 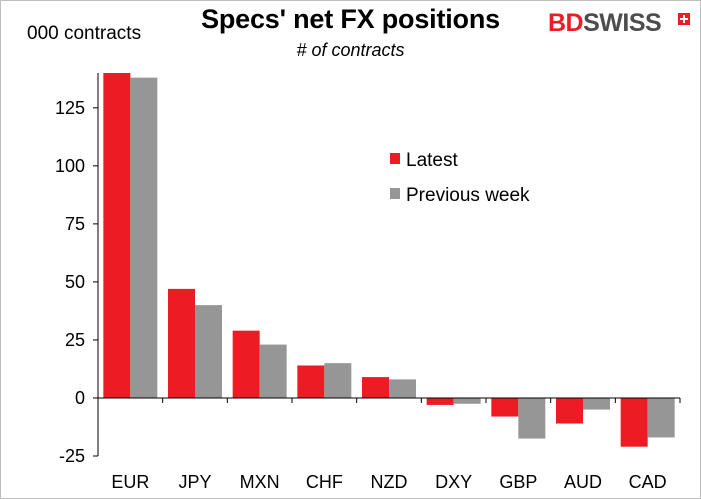 What do you see at coordinates (246, 364) in the screenshot?
I see `bar-latest-mxn` at bounding box center [246, 364].